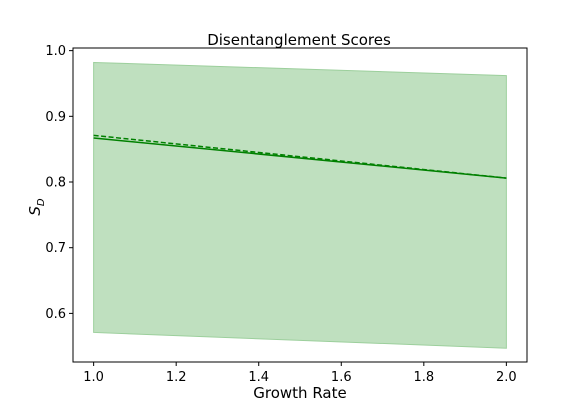  What do you see at coordinates (341, 377) in the screenshot?
I see `x-tick-label: 1.6` at bounding box center [341, 377].